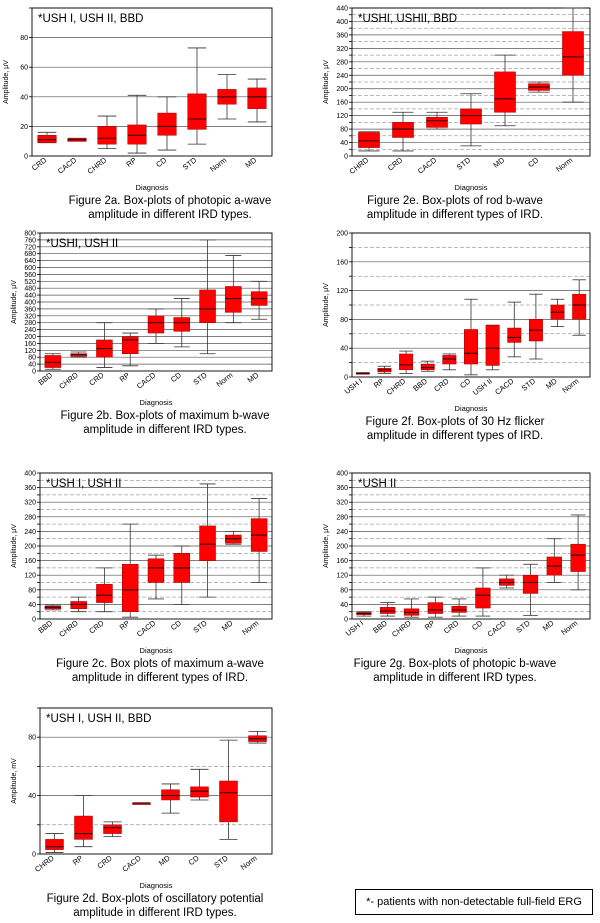  I want to click on caption-line: amplitude in different types of IRD., so click(160, 678).